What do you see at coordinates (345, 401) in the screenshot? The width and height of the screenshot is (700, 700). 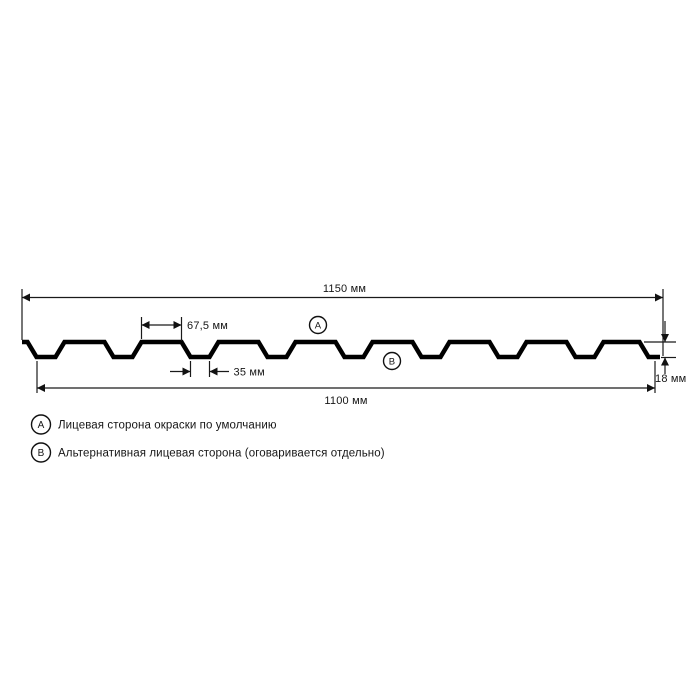 I see `dimension-label-working-width: 1100 мм` at bounding box center [345, 401].